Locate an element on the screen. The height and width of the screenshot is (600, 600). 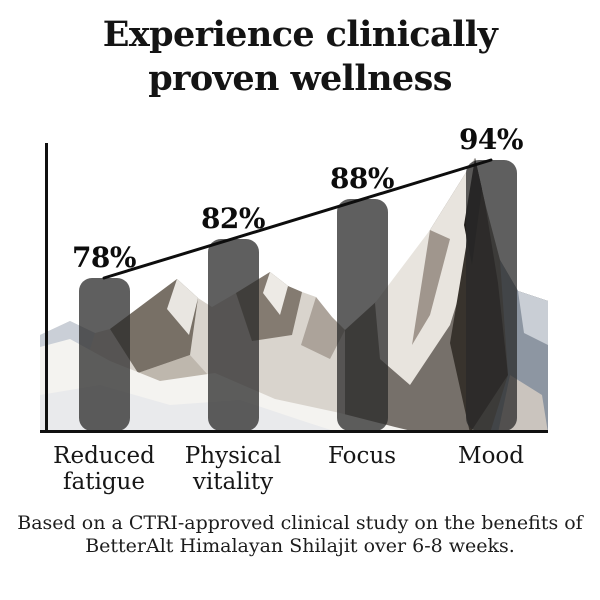
category-label-line: Mood is located at coordinates (491, 456).